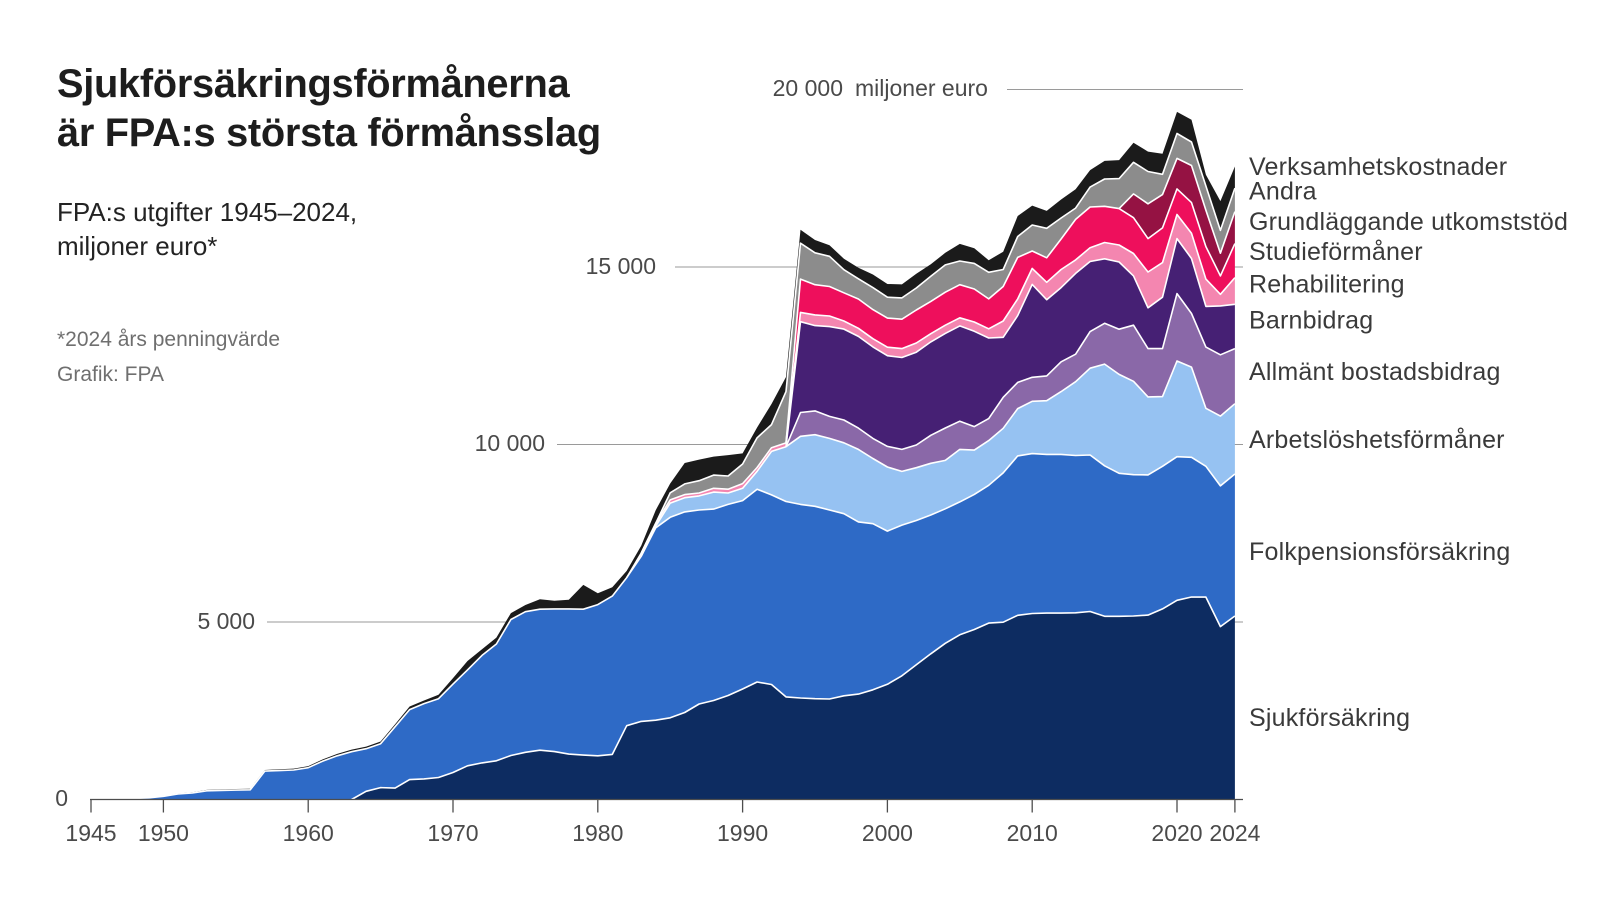 The image size is (1600, 905). I want to click on svg-text: 2000, so click(887, 833).